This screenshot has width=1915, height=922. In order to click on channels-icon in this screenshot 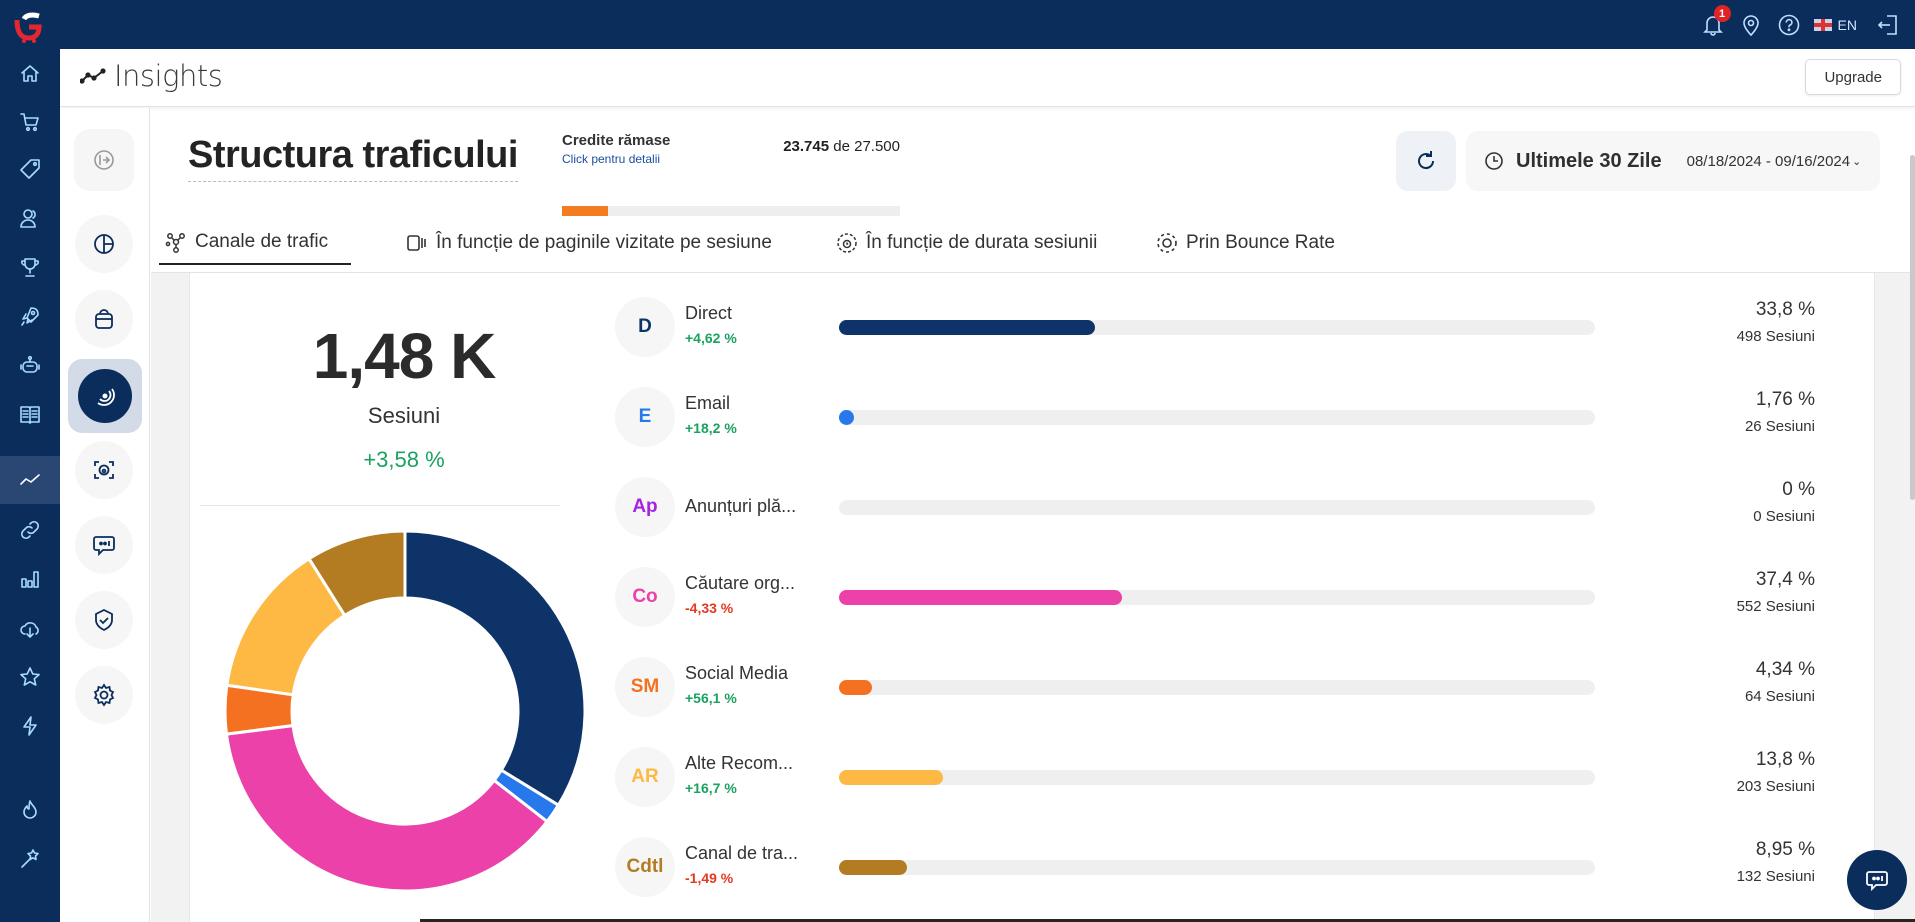, I will do `click(175, 243)`.